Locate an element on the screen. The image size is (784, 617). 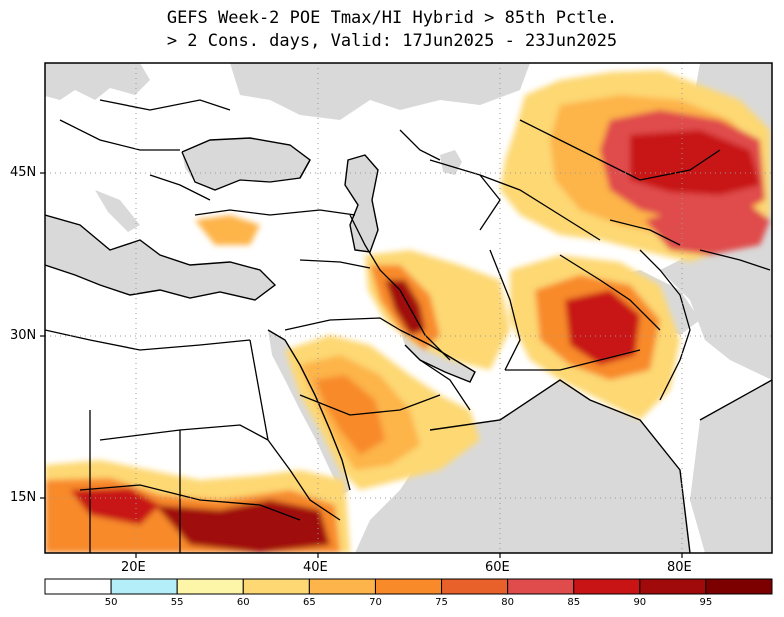
colorbar-label: 70 is located at coordinates (375, 602).